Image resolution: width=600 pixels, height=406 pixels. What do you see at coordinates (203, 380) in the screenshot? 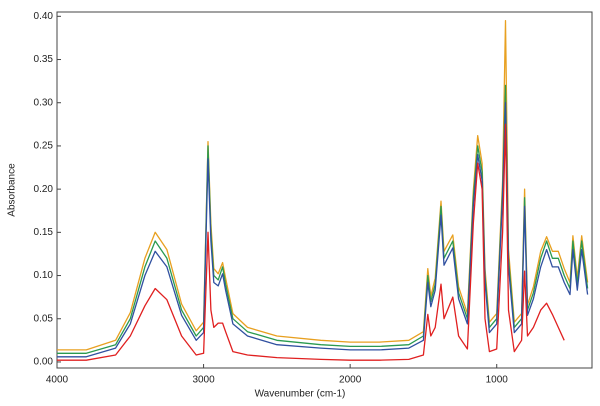
I see `x-tick-label: 3000` at bounding box center [203, 380].